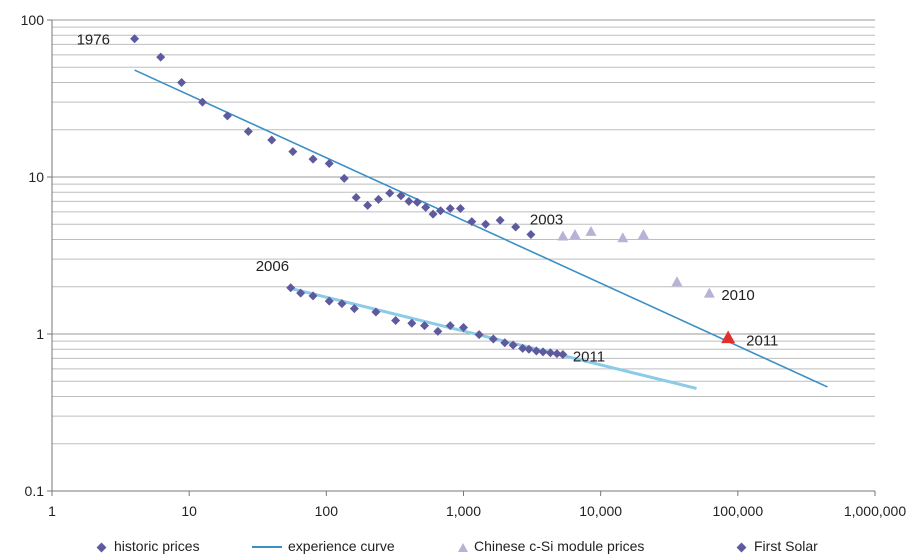  I want to click on legend-label: experience curve, so click(341, 546).